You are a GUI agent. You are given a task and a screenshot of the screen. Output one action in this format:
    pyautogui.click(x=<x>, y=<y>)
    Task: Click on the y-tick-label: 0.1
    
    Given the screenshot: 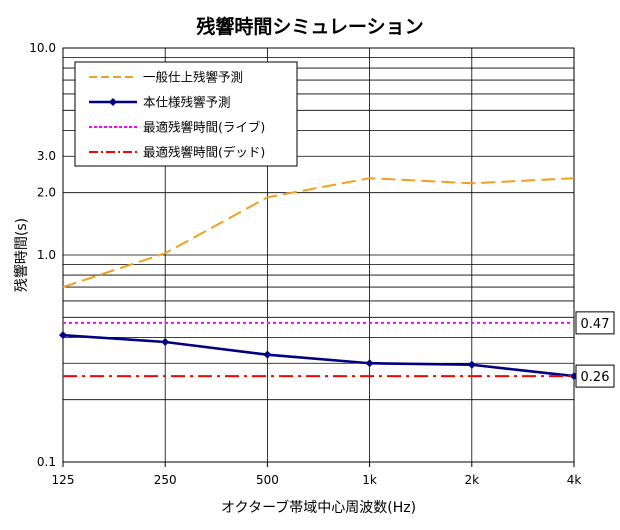 What is the action you would take?
    pyautogui.click(x=46, y=462)
    